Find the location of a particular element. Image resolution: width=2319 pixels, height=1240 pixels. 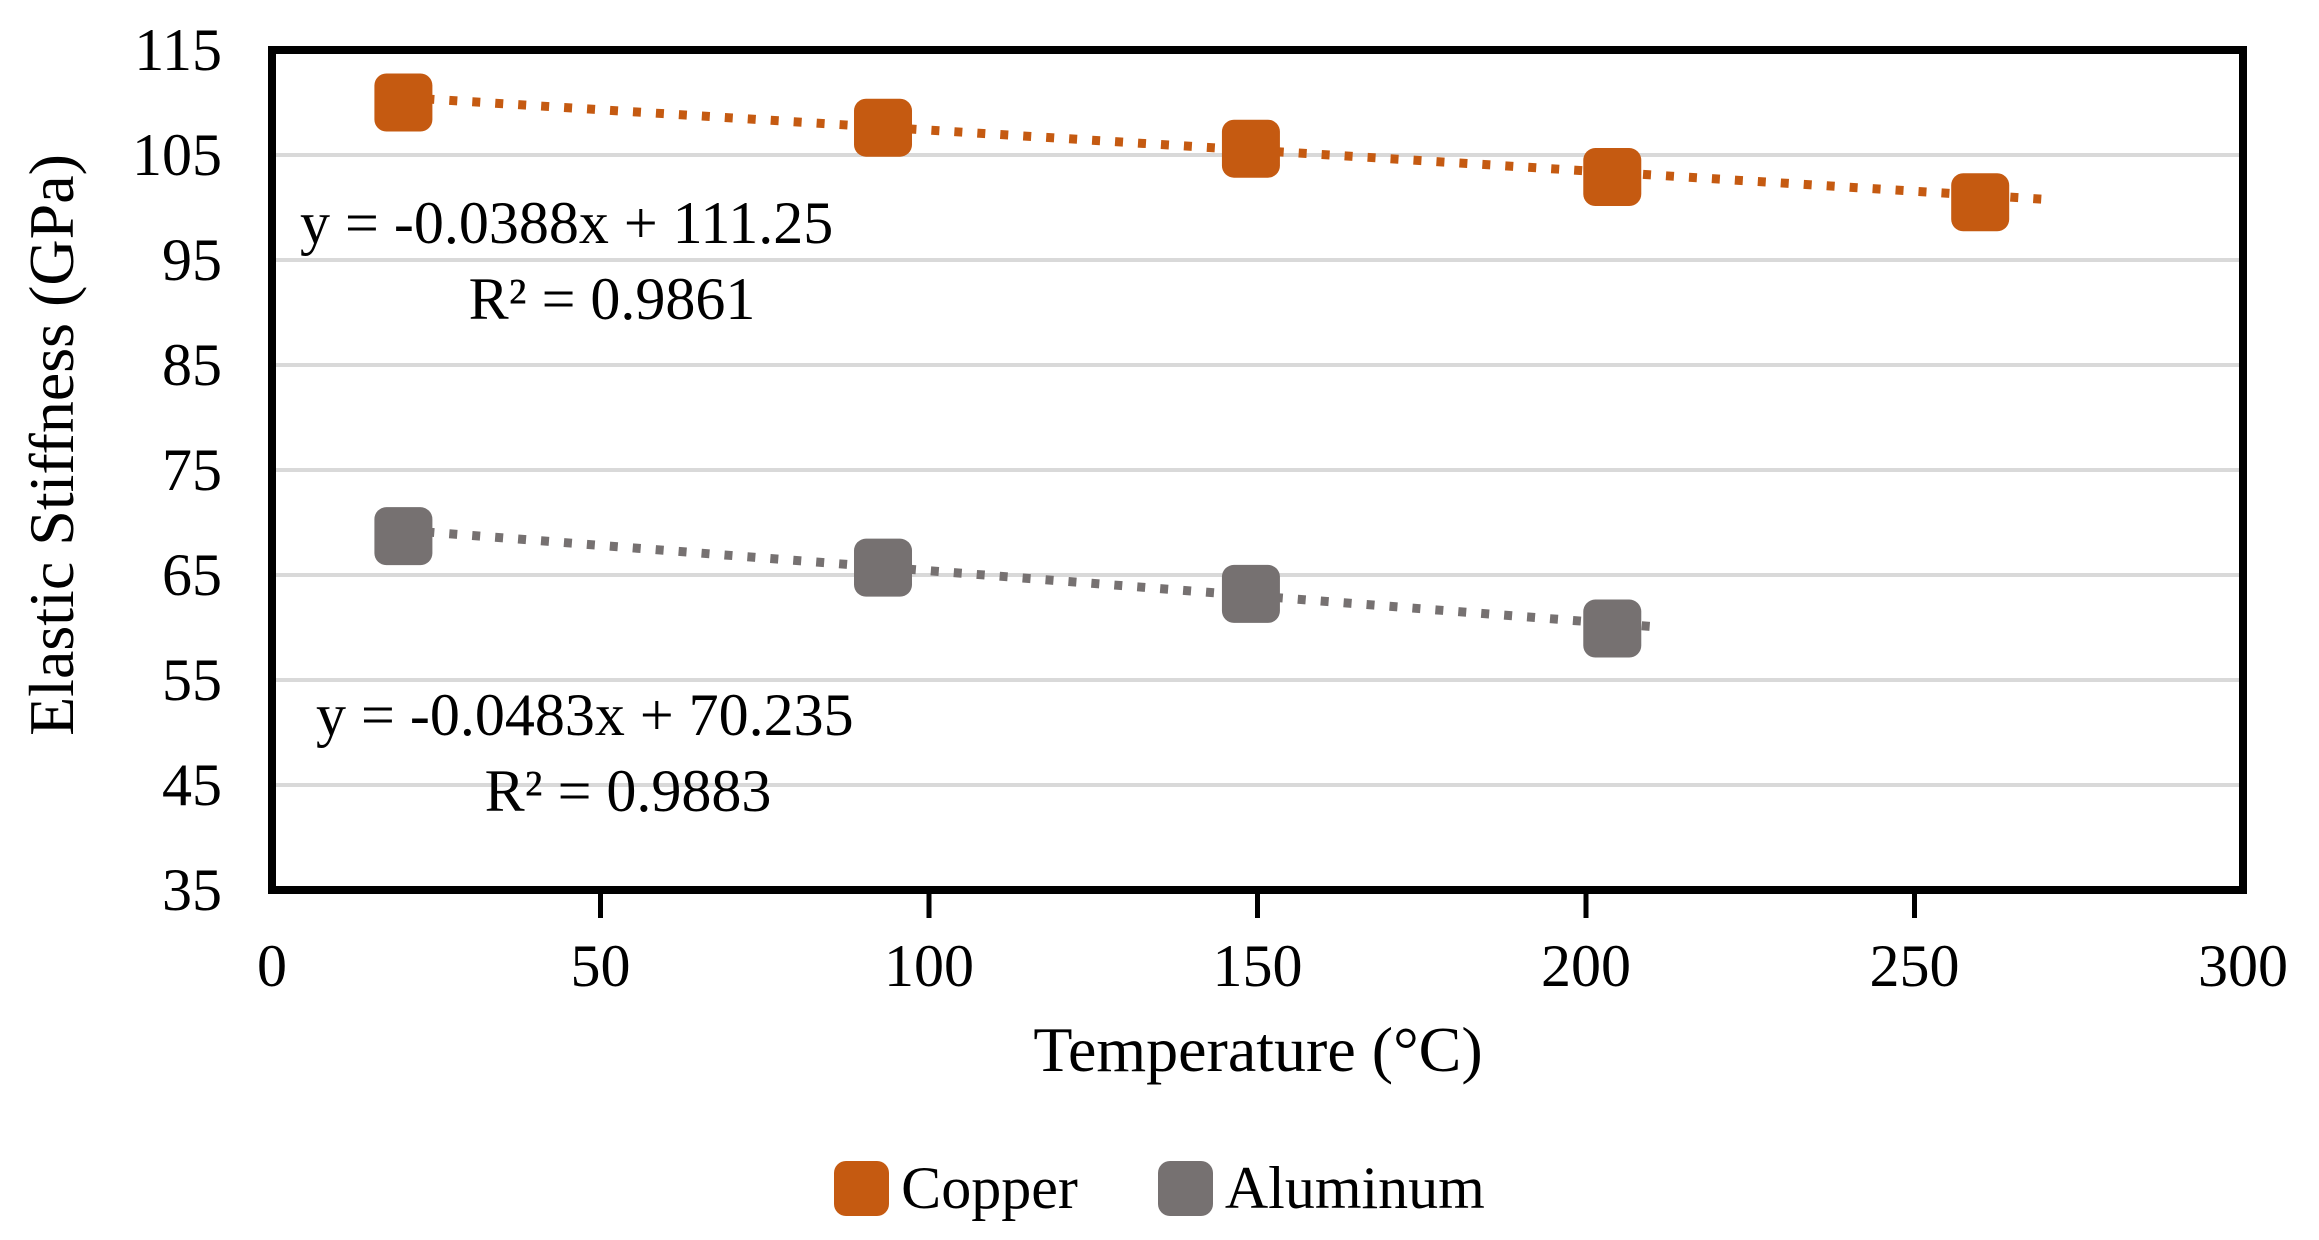

y-tick-label-105: 105 is located at coordinates (177, 155).